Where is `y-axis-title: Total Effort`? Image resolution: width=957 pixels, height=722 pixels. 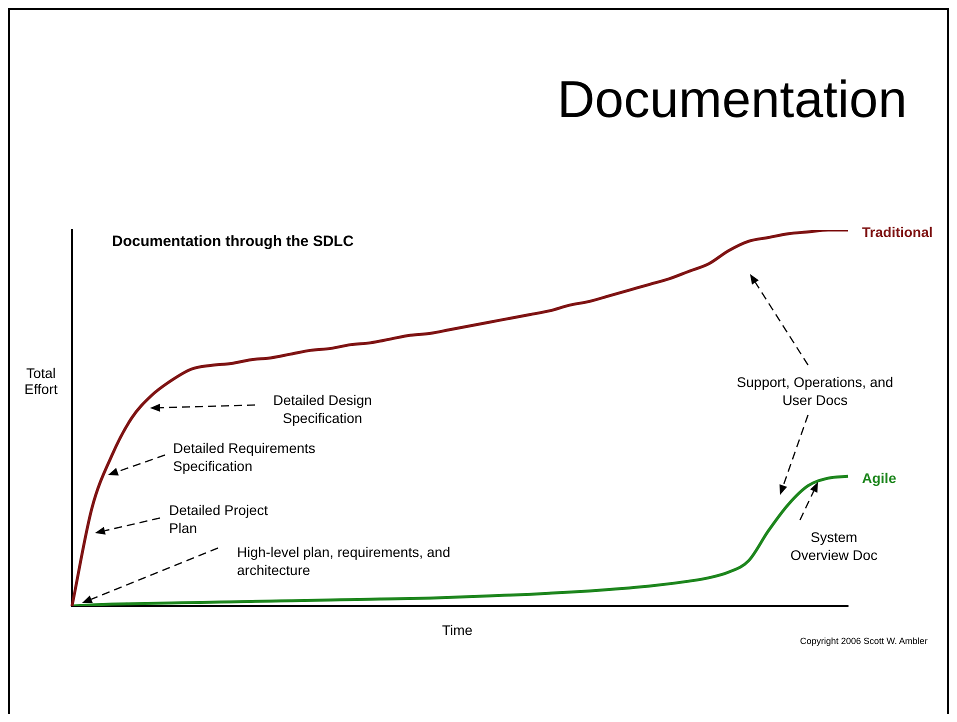 y-axis-title: Total Effort is located at coordinates (41, 381).